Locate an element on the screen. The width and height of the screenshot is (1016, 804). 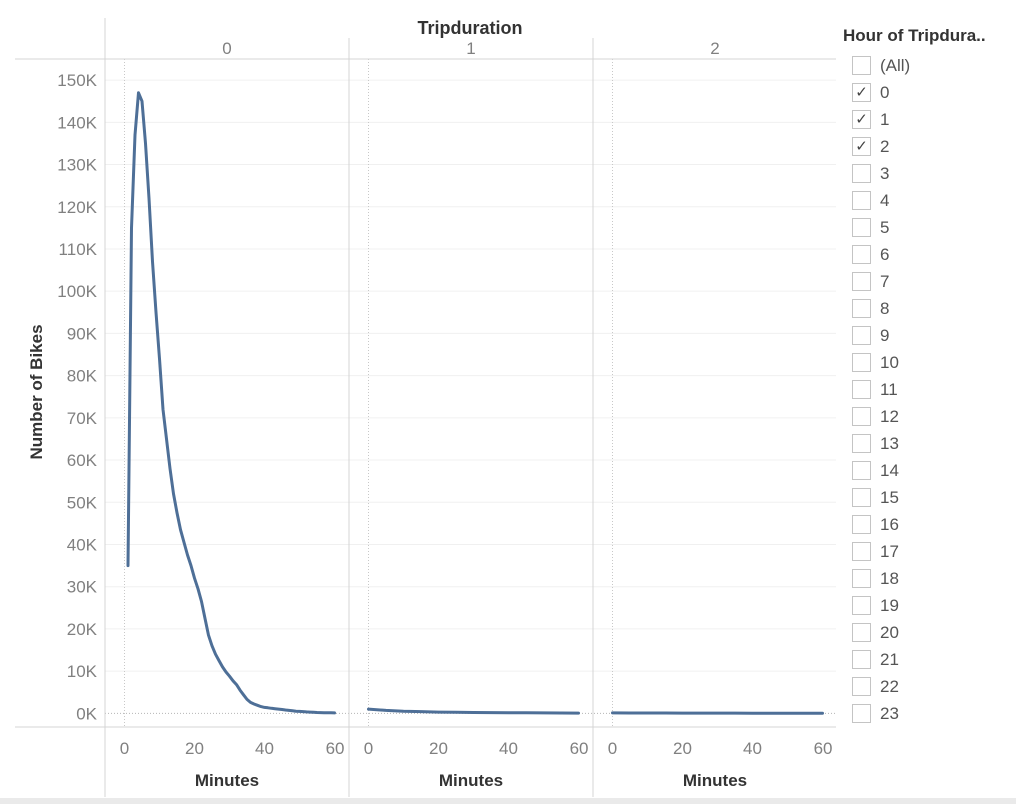
filter-item-label: 1 is located at coordinates (885, 119).